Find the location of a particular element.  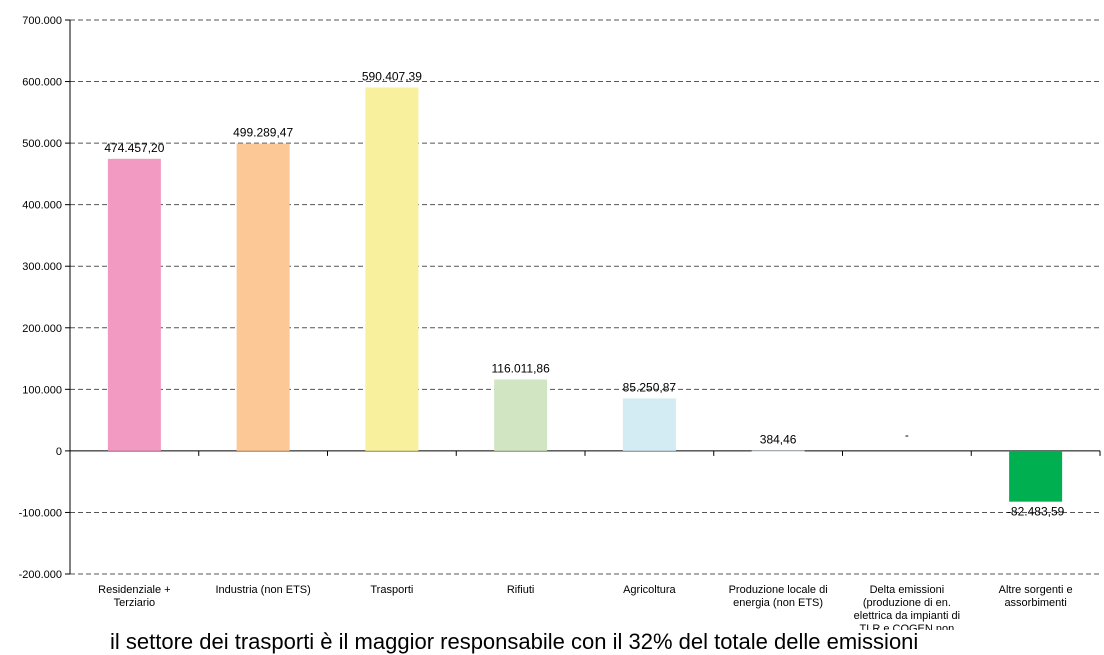

y-tick-label: 300.000 is located at coordinates (42, 267).